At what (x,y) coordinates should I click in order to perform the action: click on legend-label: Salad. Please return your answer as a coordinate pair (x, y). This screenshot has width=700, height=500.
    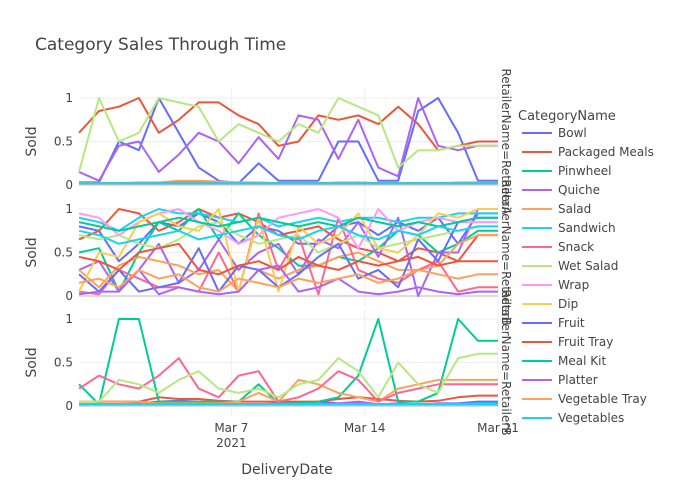
    Looking at the image, I should click on (574, 209).